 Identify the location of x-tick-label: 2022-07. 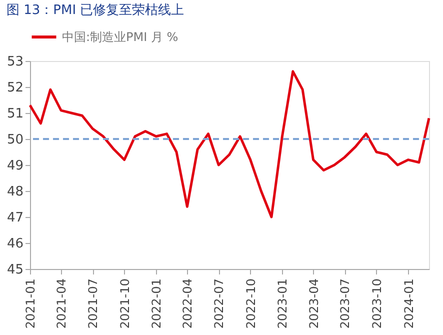
(219, 303).